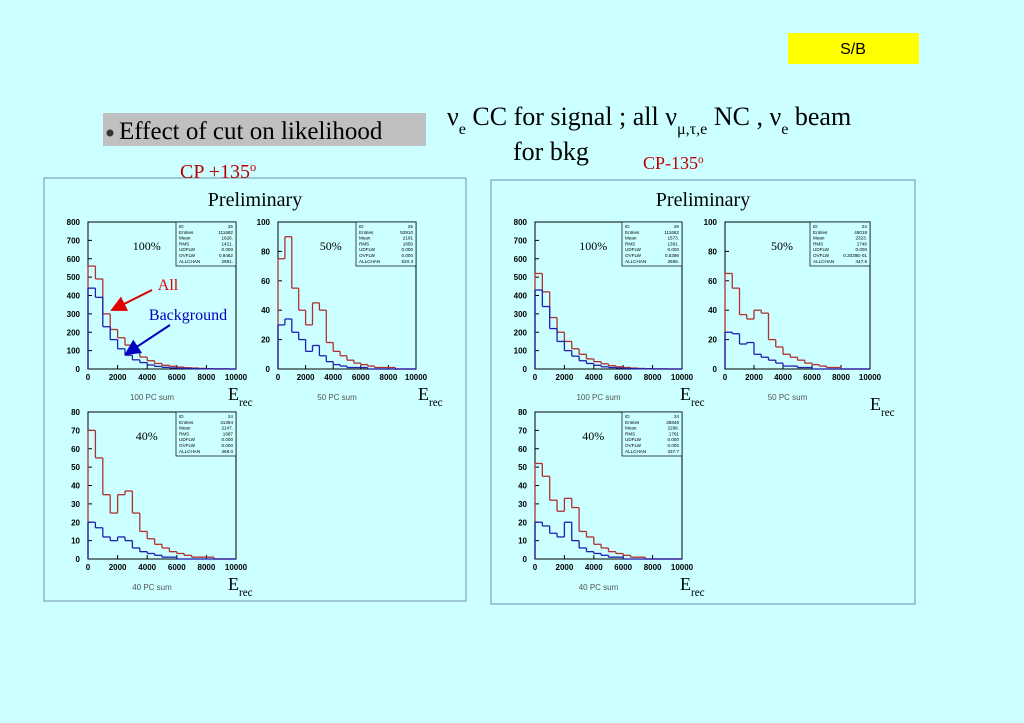 The image size is (1024, 723). I want to click on stats-value: 1656, so click(408, 243).